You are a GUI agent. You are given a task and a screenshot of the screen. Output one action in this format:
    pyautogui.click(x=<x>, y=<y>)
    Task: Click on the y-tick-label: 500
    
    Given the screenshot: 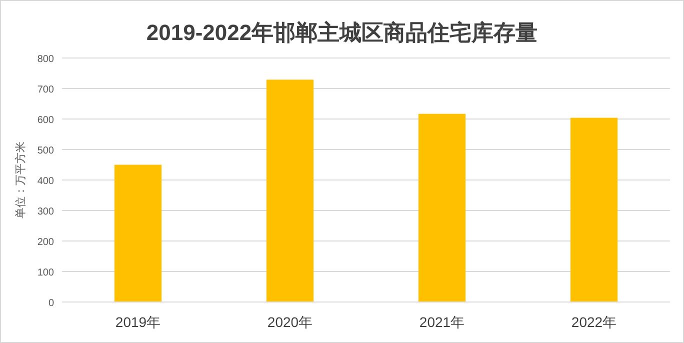 What is the action you would take?
    pyautogui.click(x=45, y=151)
    